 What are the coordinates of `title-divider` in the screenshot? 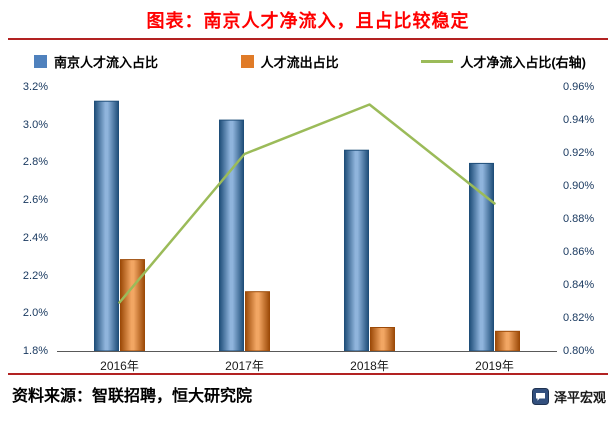 It's located at (308, 39).